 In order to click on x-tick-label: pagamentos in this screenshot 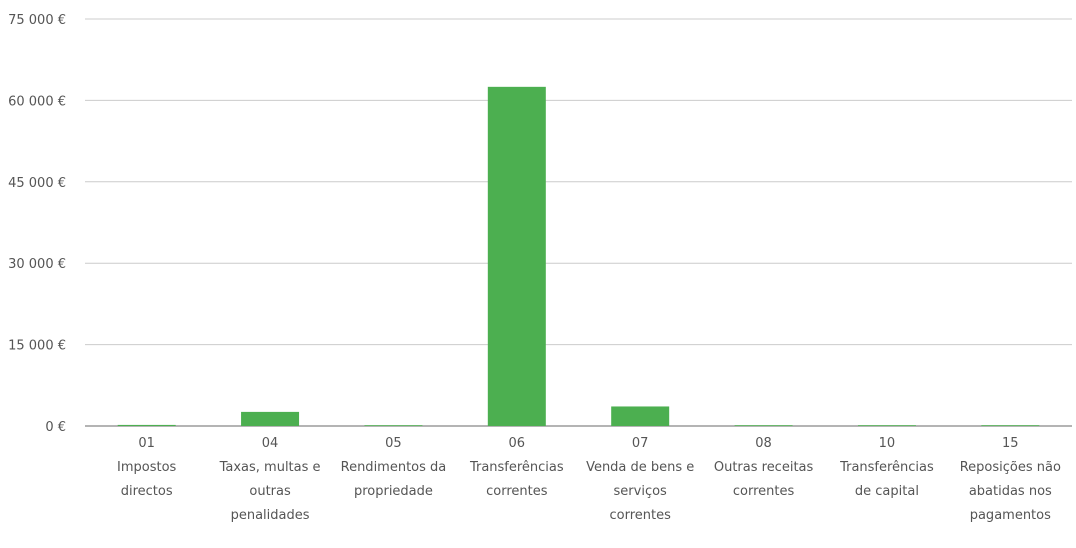, I will do `click(1010, 515)`.